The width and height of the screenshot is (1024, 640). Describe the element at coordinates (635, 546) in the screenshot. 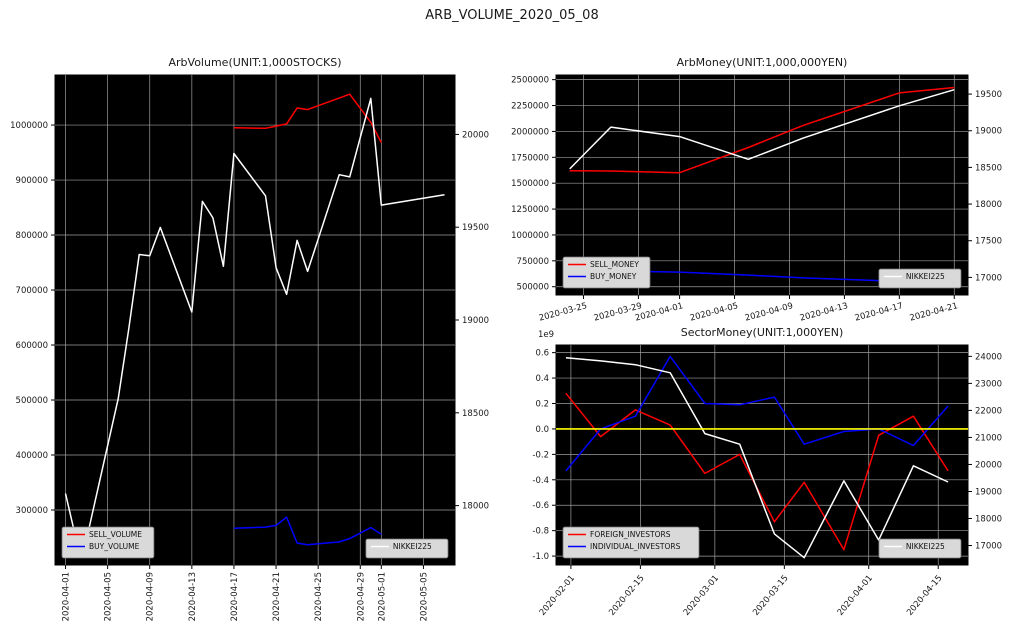

I see `legend-label: INDIVIDUAL_INVESTORS` at that location.